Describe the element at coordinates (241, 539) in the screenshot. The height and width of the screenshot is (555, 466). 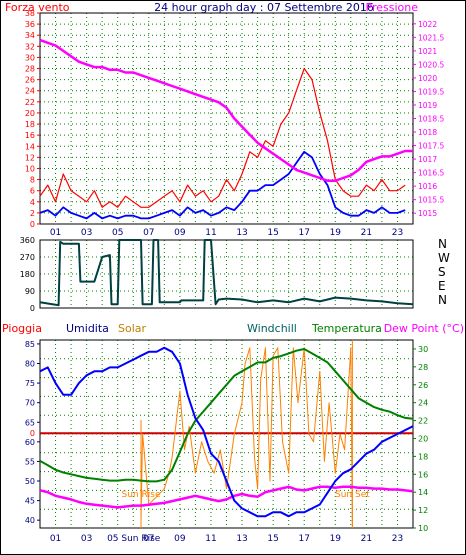
I see `p3-x-tick-label-13: 13` at that location.